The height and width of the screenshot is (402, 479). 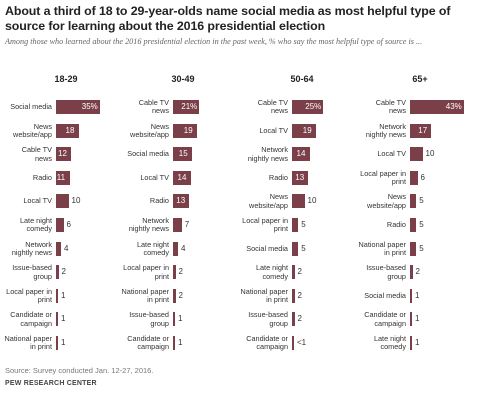 I want to click on value-label: 25%, so click(x=313, y=106).